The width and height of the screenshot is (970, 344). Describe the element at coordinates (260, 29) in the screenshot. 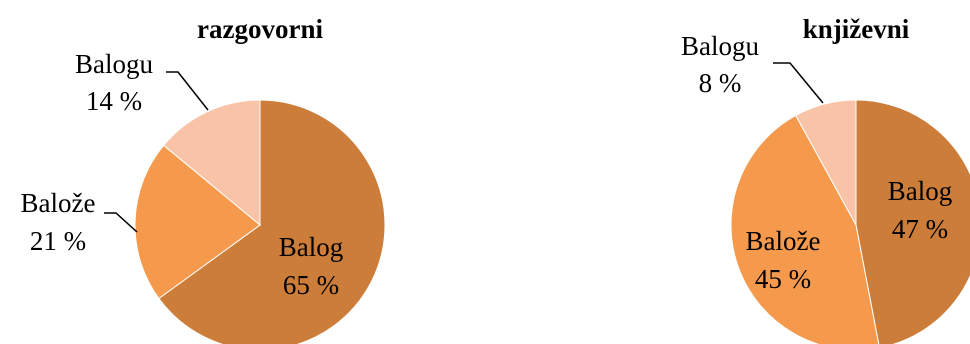

I see `chart-title: razgovorni` at that location.